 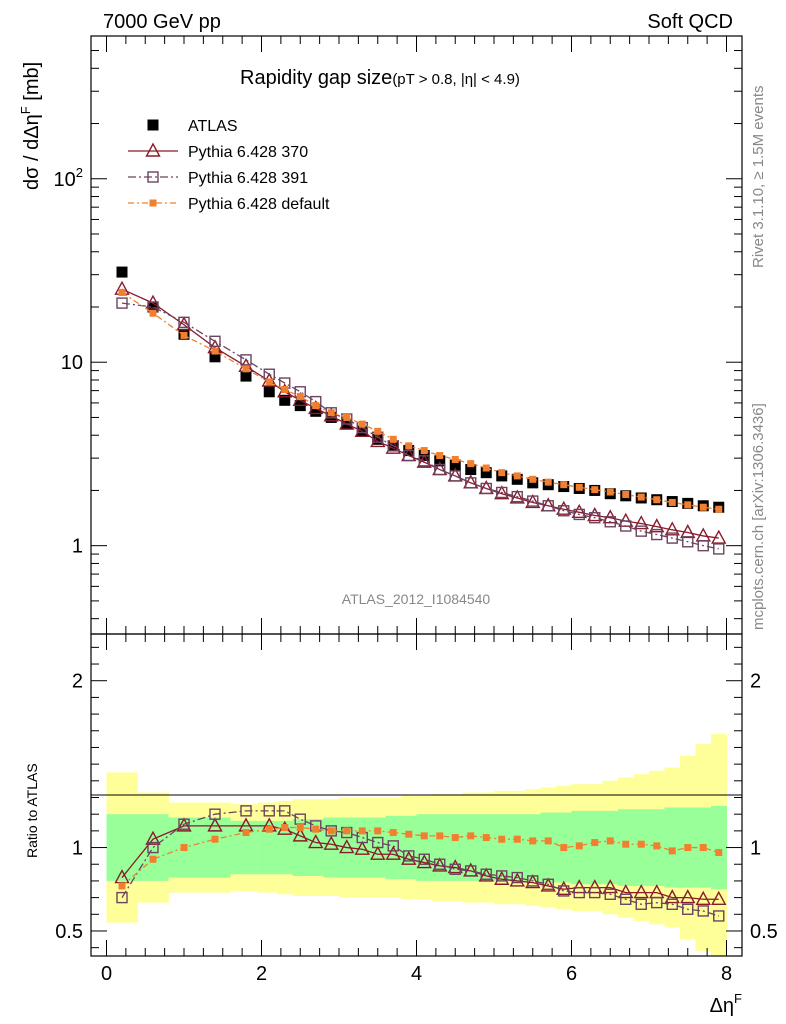 I want to click on ratio-y-tick-label-left: 2, so click(x=77, y=682).